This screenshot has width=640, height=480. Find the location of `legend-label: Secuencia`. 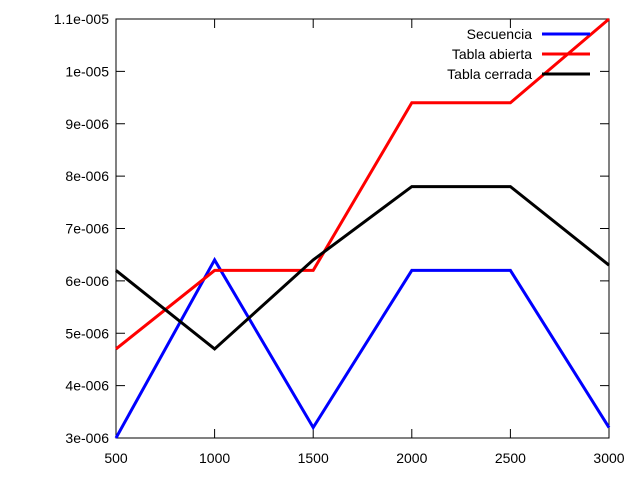

legend-label: Secuencia is located at coordinates (500, 34).